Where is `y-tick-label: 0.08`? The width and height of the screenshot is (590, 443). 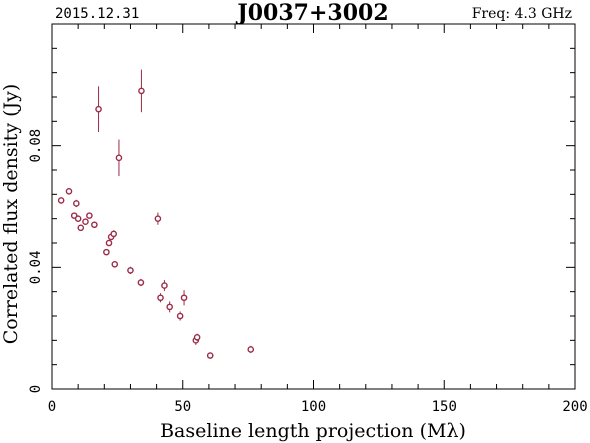
y-tick-label: 0.08 is located at coordinates (36, 146).